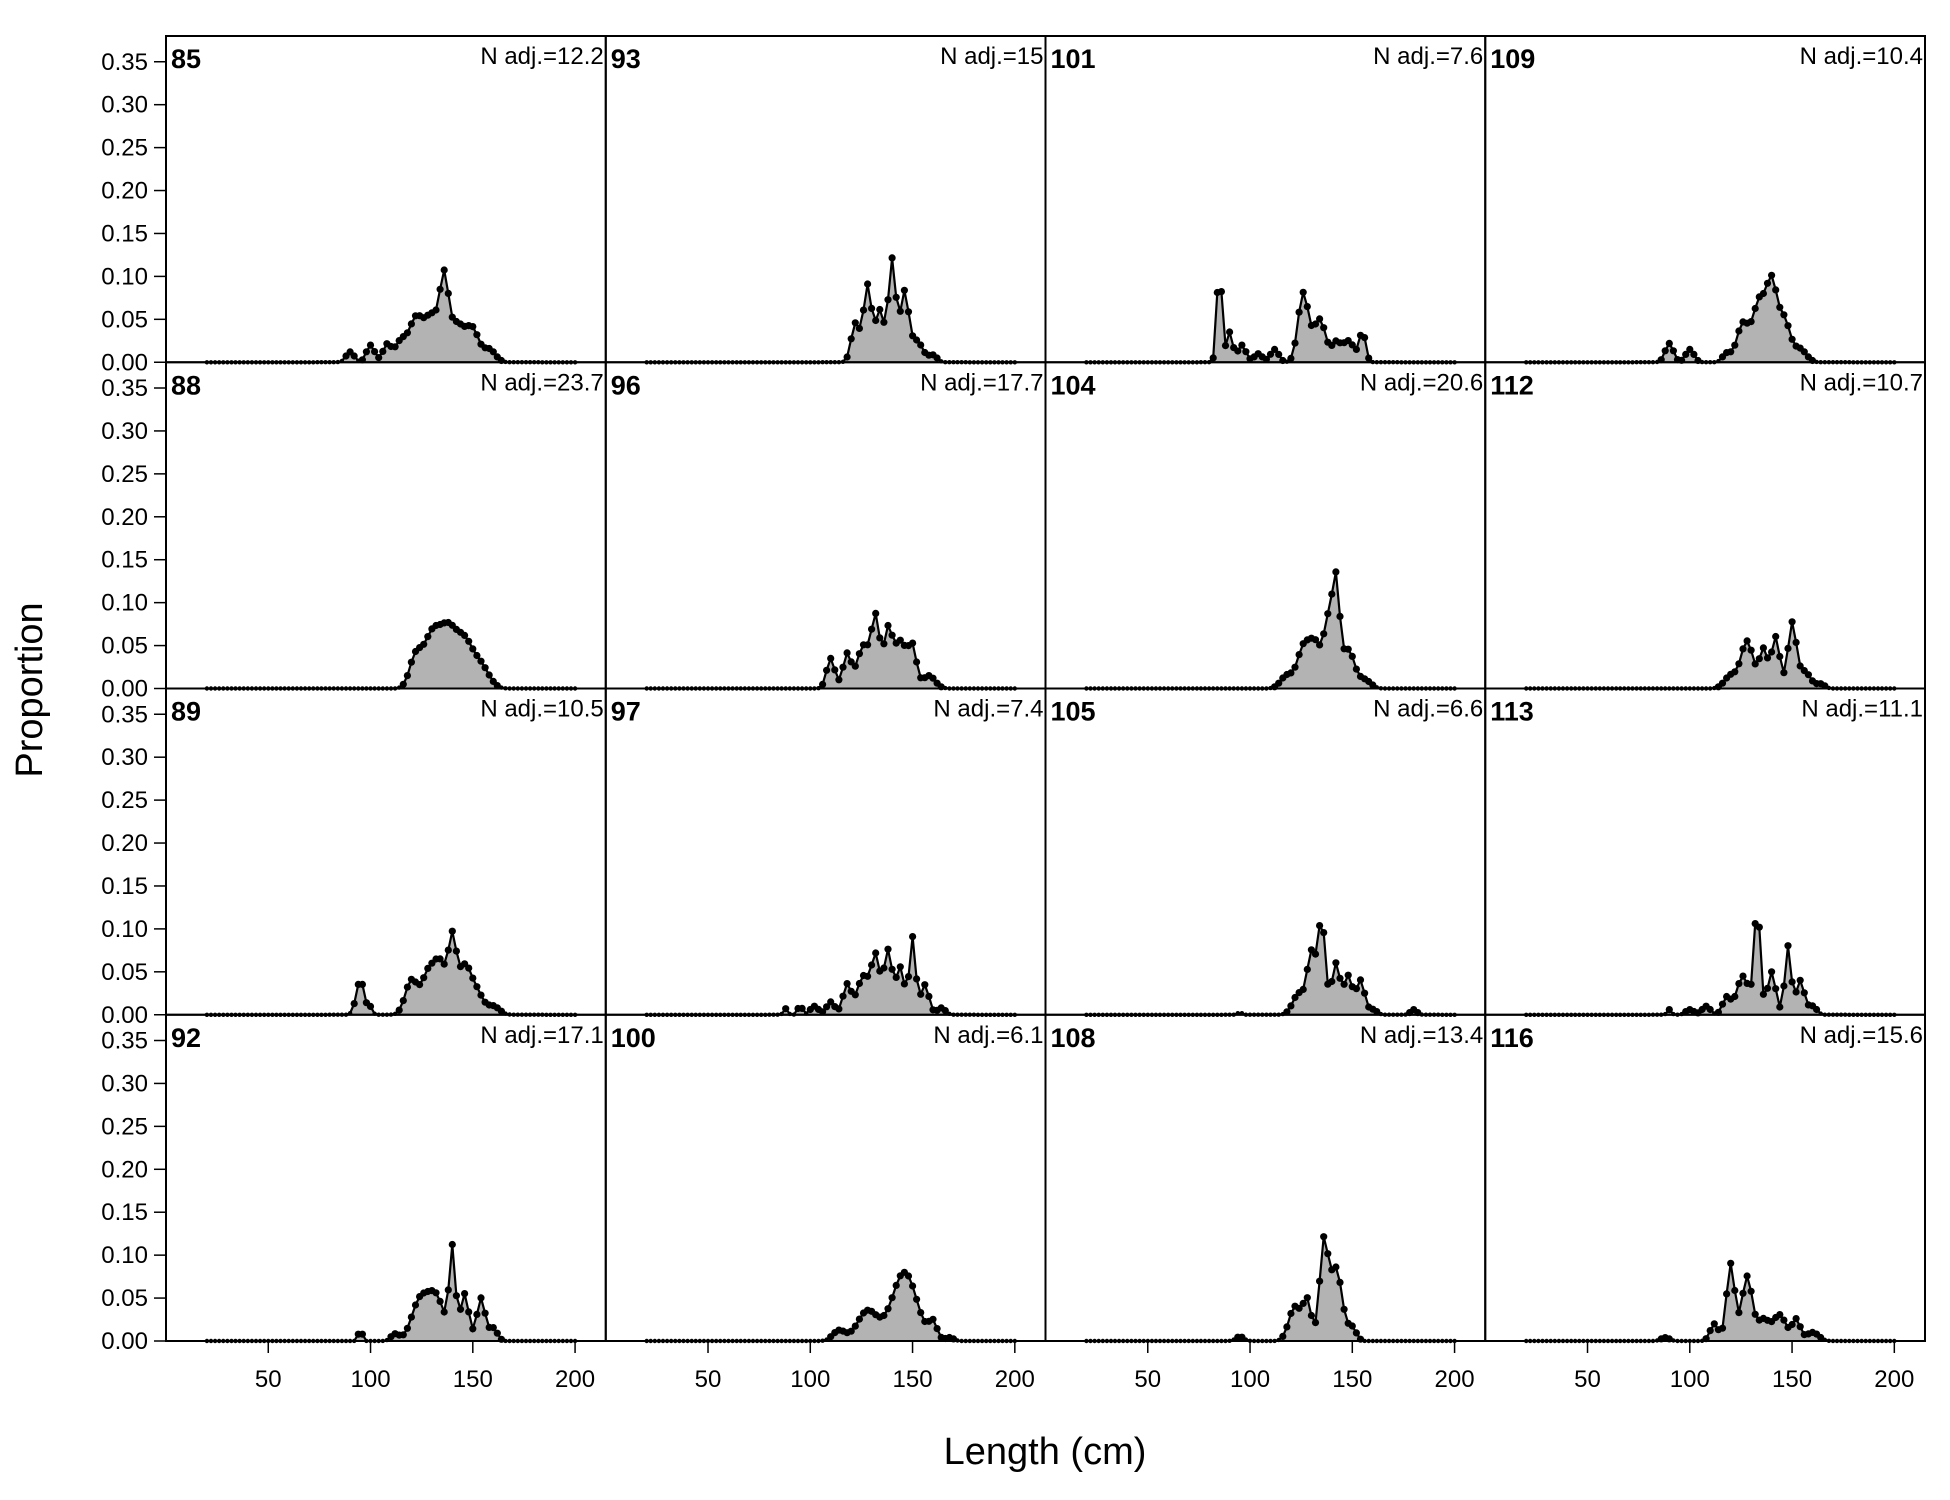 Image resolution: width=1950 pixels, height=1500 pixels. I want to click on panel-97: 97 N adj.=7.4, so click(825, 852).